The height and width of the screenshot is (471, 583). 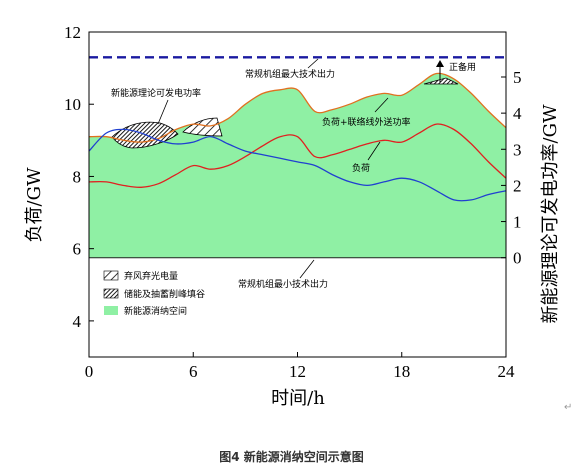 I want to click on legend-label-storage: 储能及抽蓄削峰填谷, so click(x=164, y=294).